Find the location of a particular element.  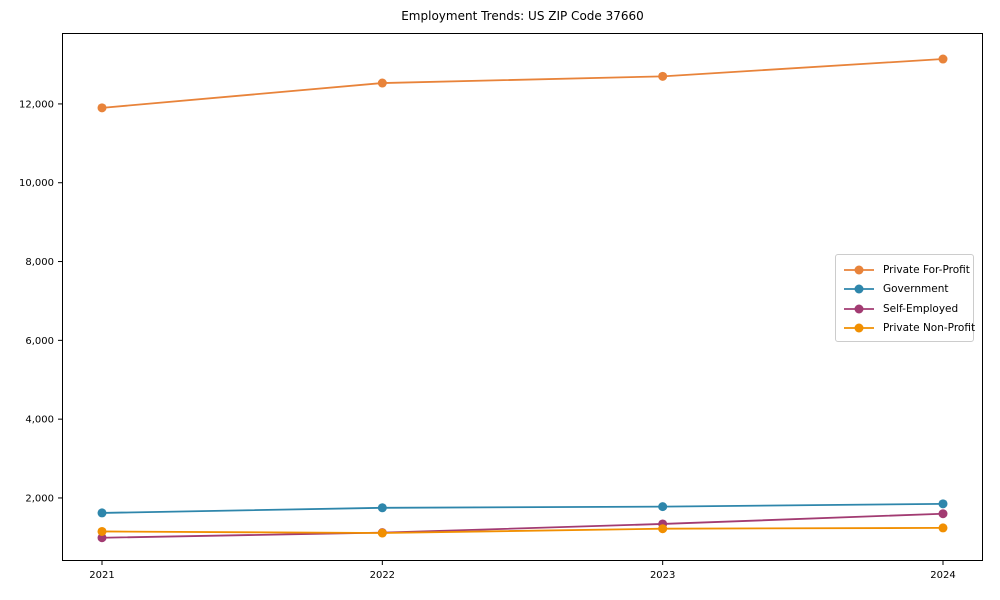

legend-label: Self-Employed is located at coordinates (921, 308).